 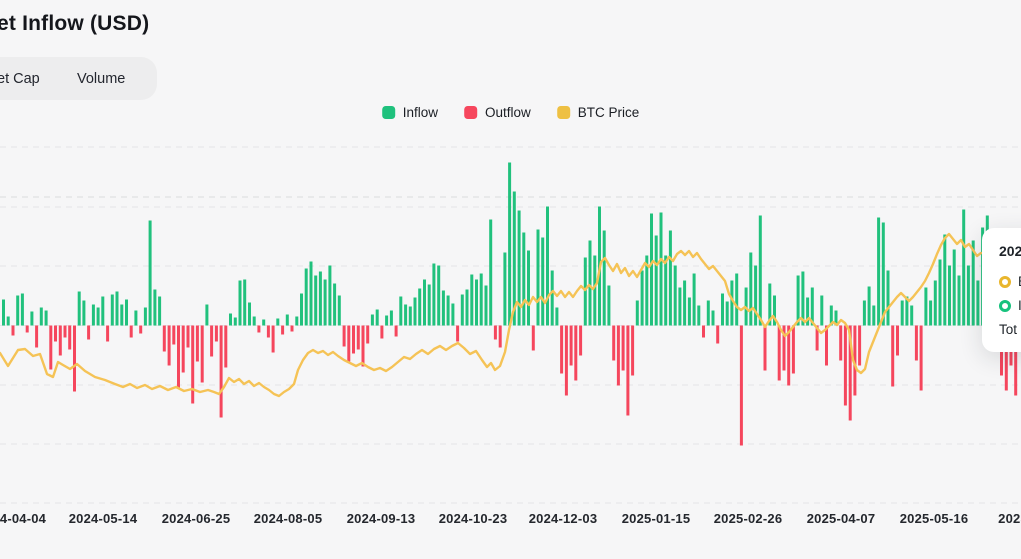 I want to click on legend-item-inflow: Inflow, so click(x=409, y=112).